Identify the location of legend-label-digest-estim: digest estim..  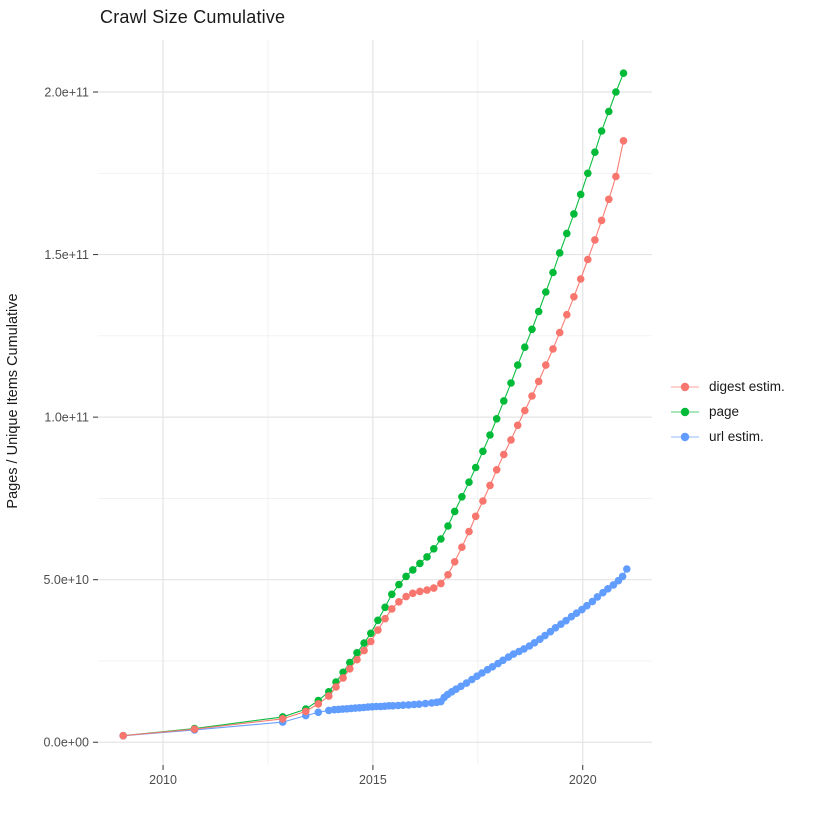
(747, 386).